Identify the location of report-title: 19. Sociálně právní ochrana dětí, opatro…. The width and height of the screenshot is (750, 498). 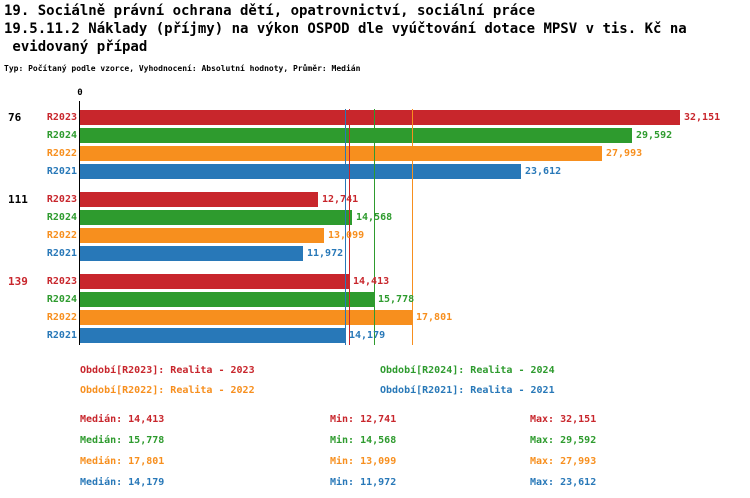
(345, 29).